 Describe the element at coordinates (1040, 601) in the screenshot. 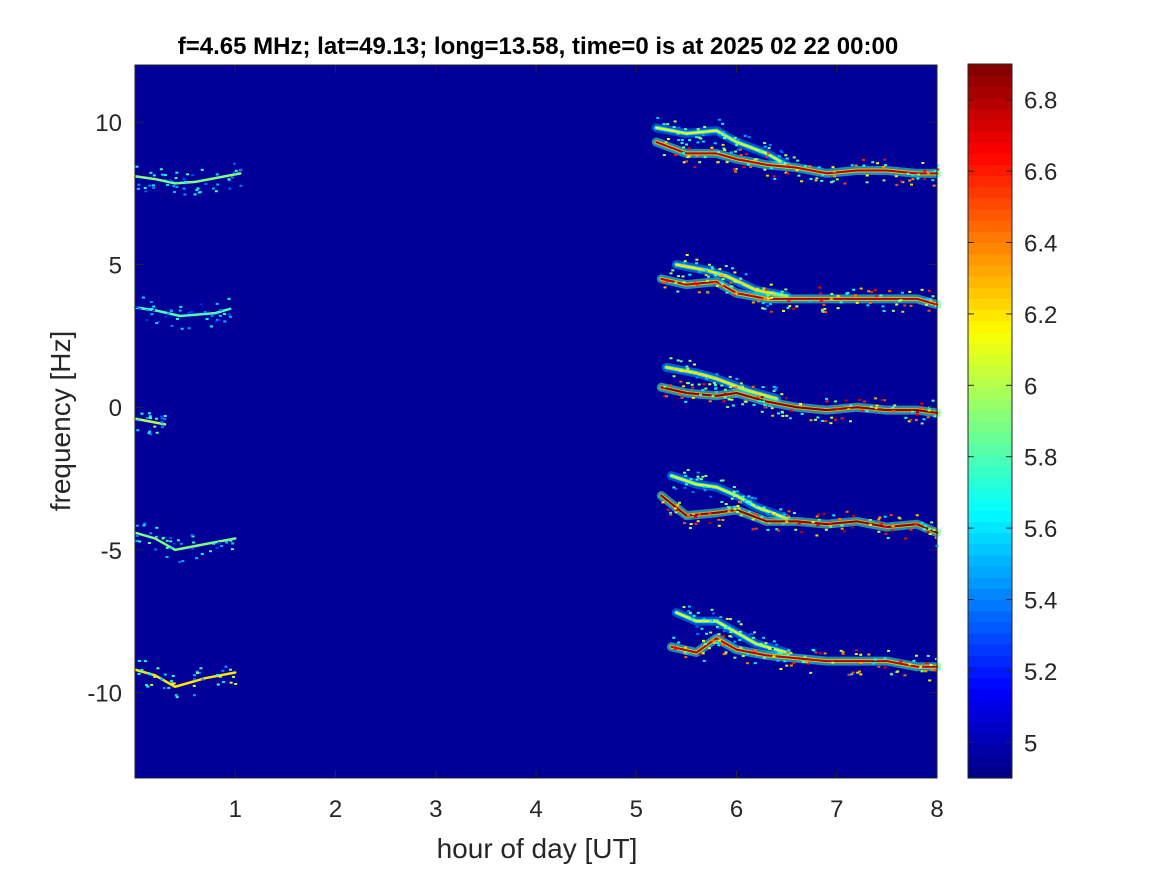

I see `colorbar-tick-label: 5.4` at that location.